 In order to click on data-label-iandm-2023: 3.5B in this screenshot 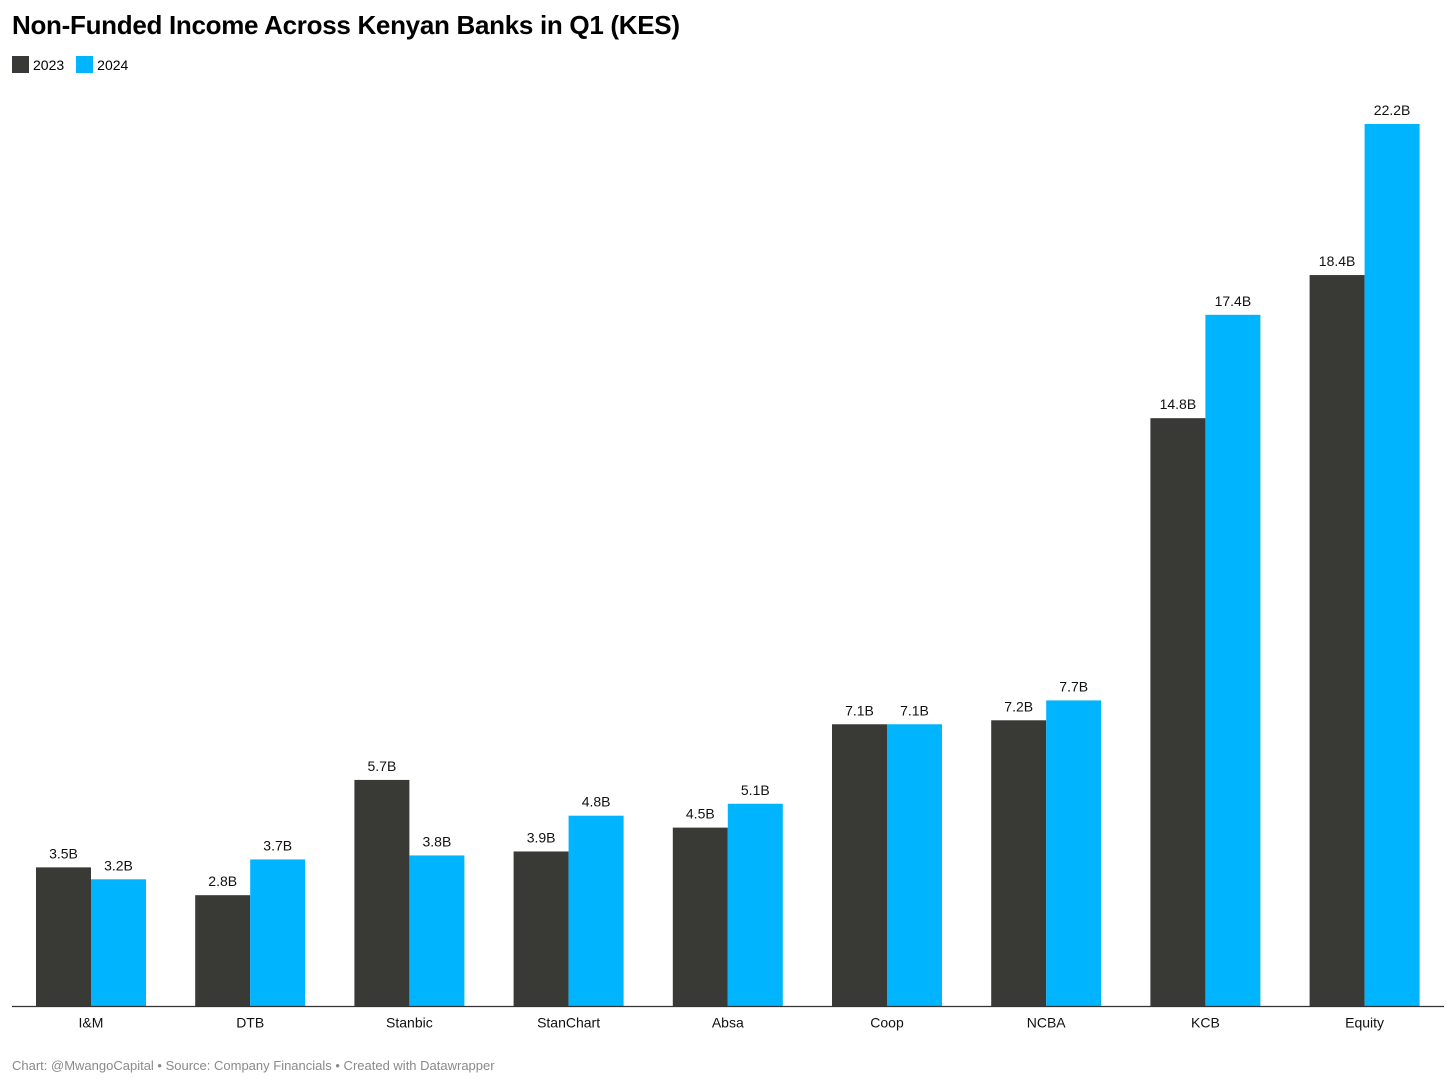, I will do `click(63, 853)`.